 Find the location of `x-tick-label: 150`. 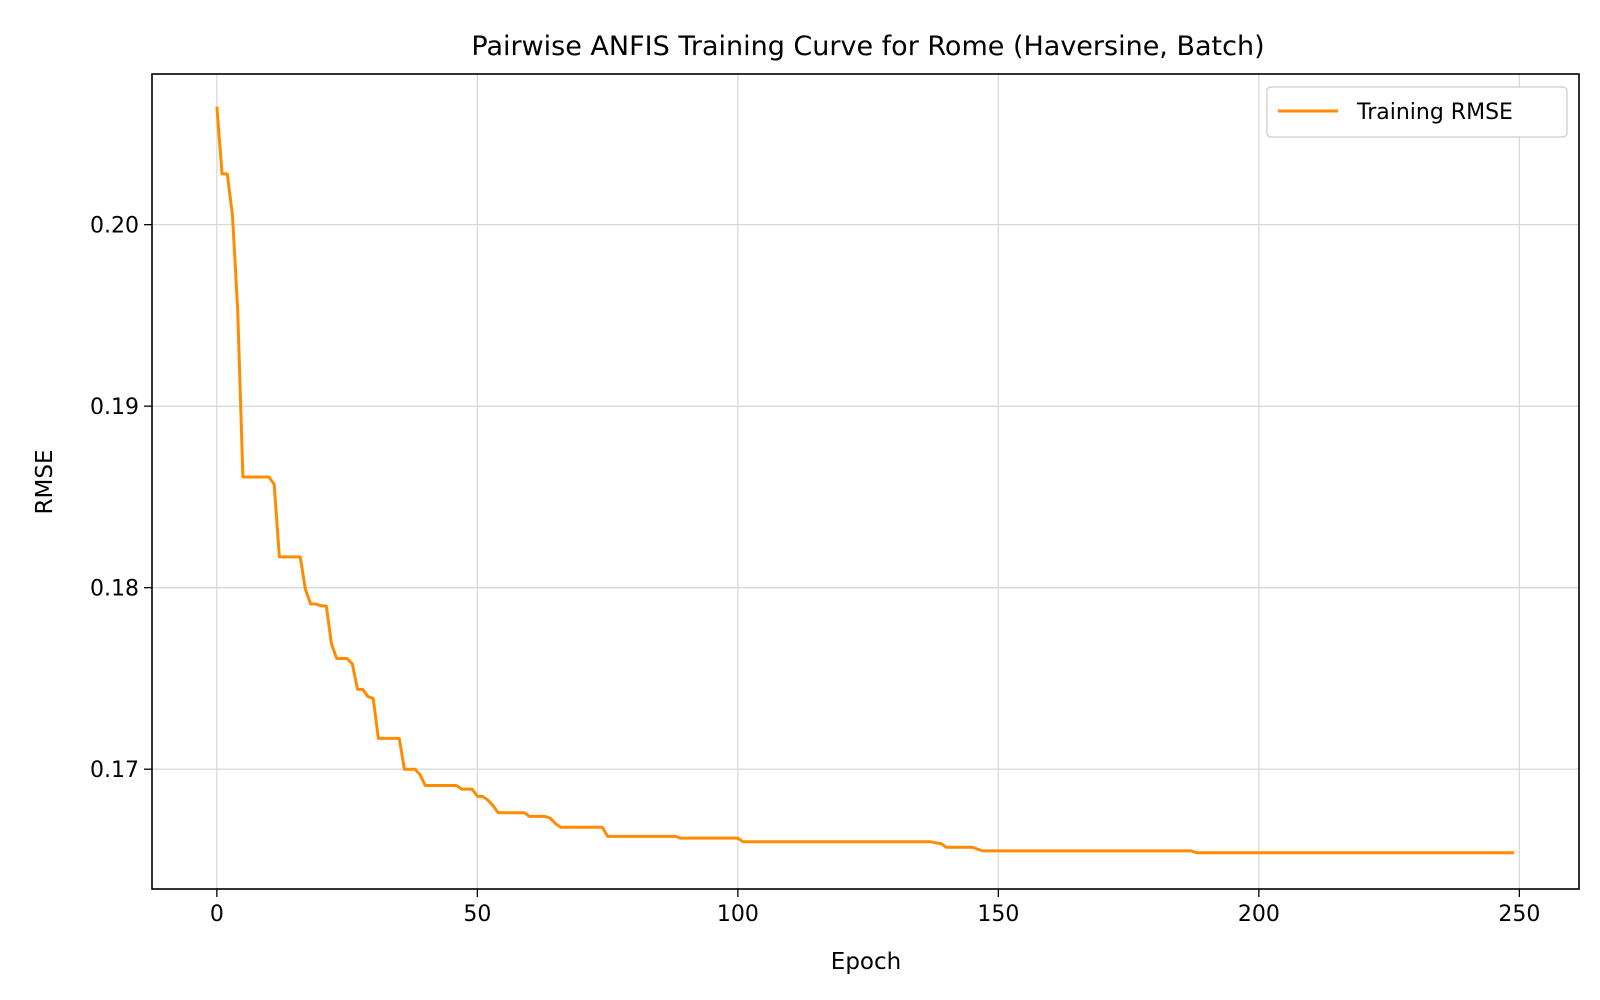

x-tick-label: 150 is located at coordinates (998, 914).